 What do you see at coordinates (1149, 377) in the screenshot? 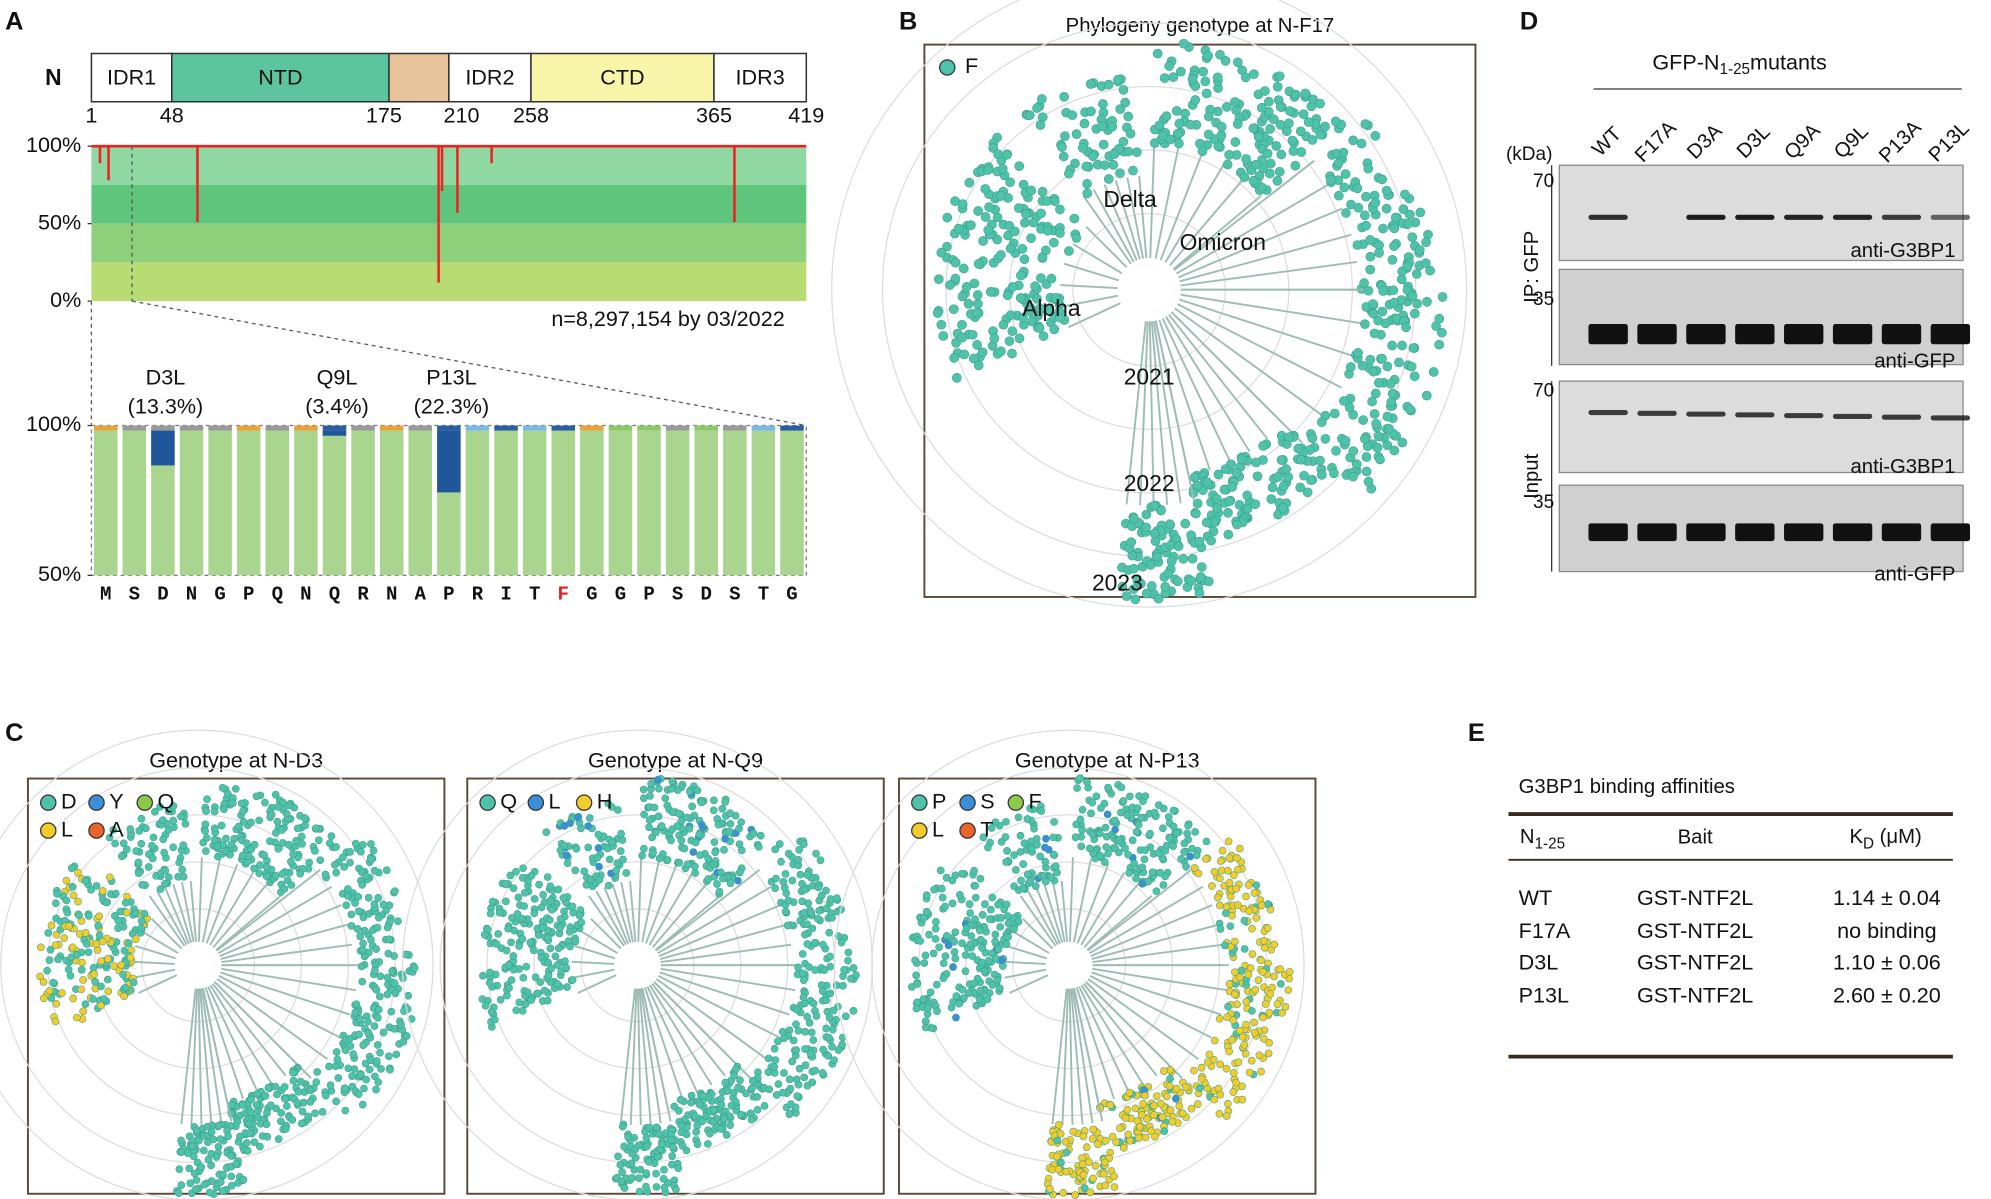
I see `year-label: 2021` at bounding box center [1149, 377].